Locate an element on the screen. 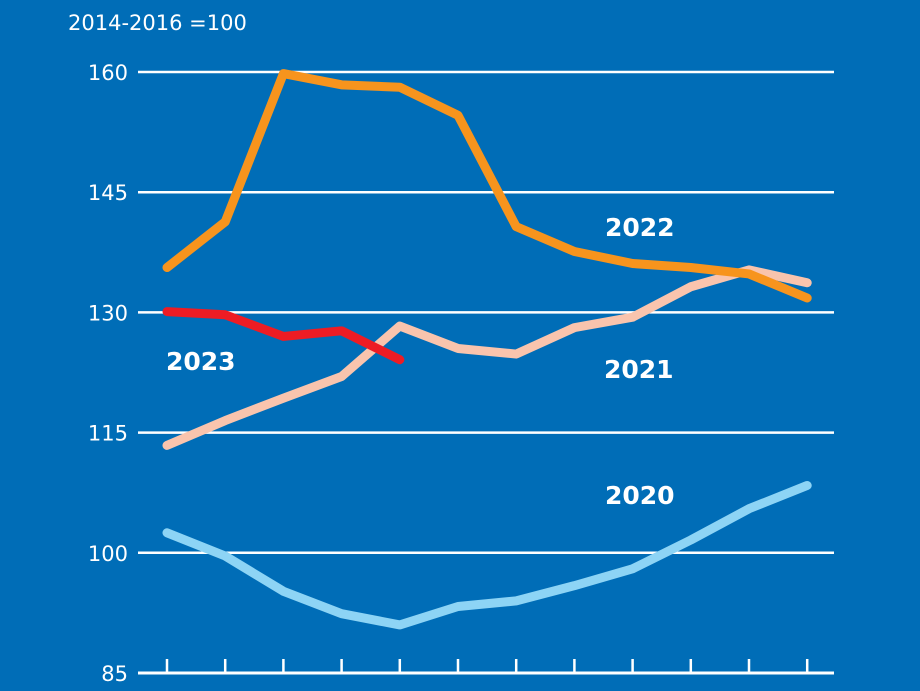 This screenshot has height=691, width=920. series-line-2023 is located at coordinates (283, 336).